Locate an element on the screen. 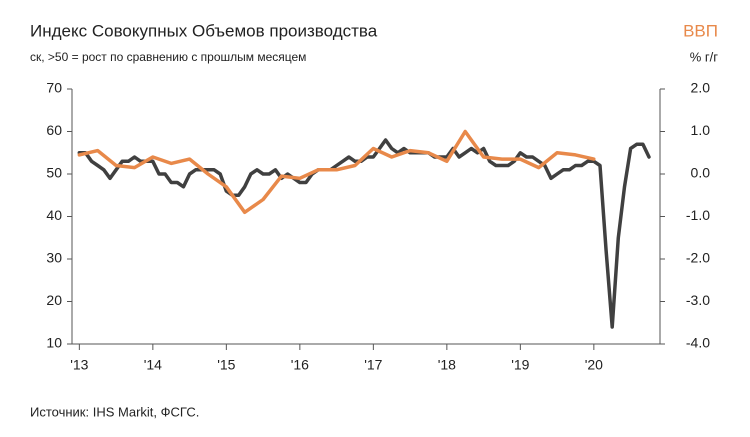  x-tick-label: '19 is located at coordinates (520, 365).